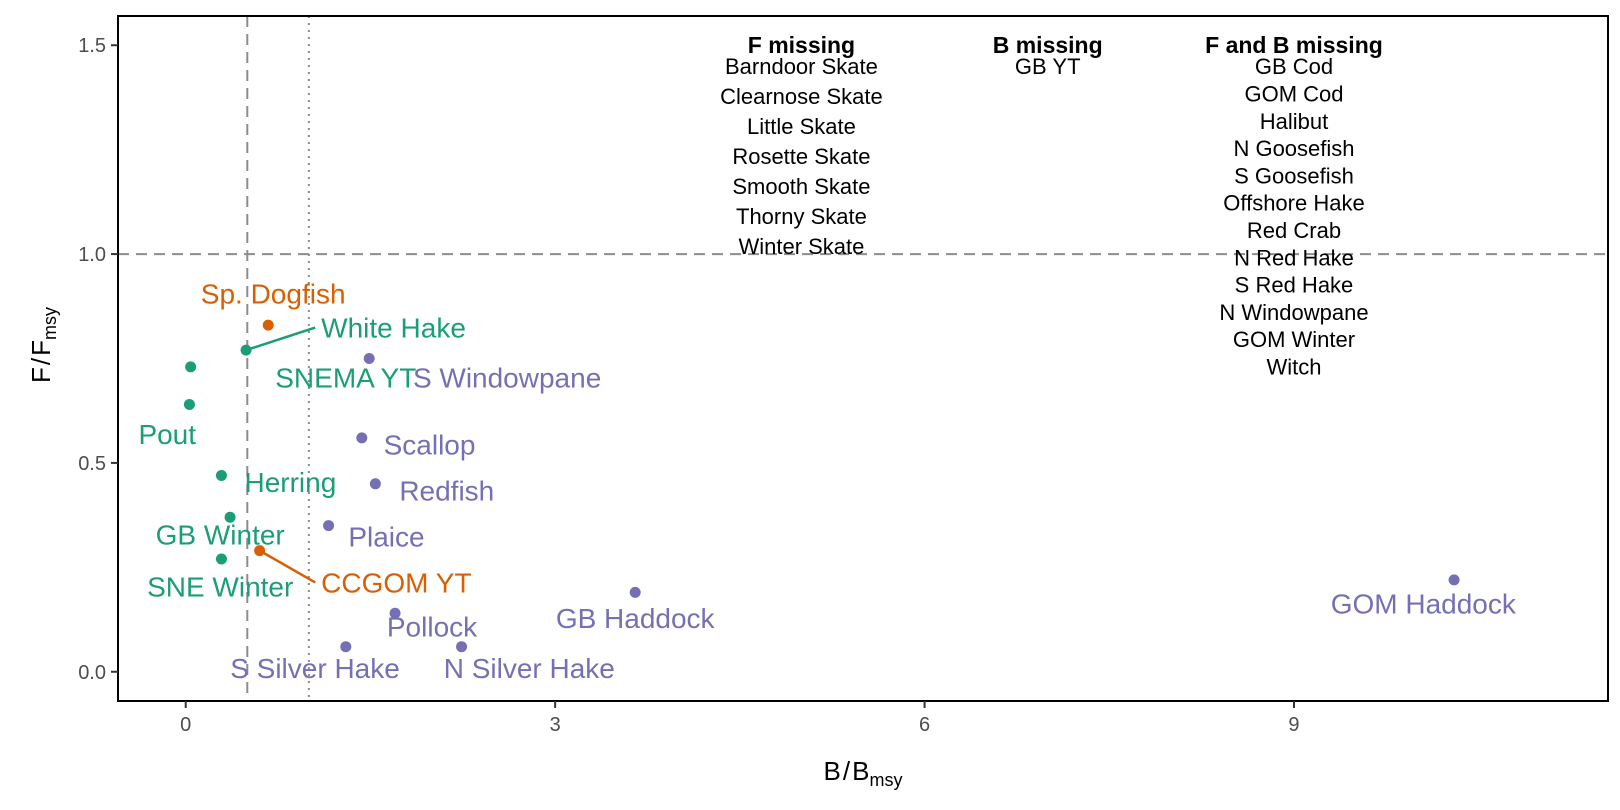 Image resolution: width=1620 pixels, height=810 pixels. I want to click on missing-table-item: Witch, so click(1293, 367).